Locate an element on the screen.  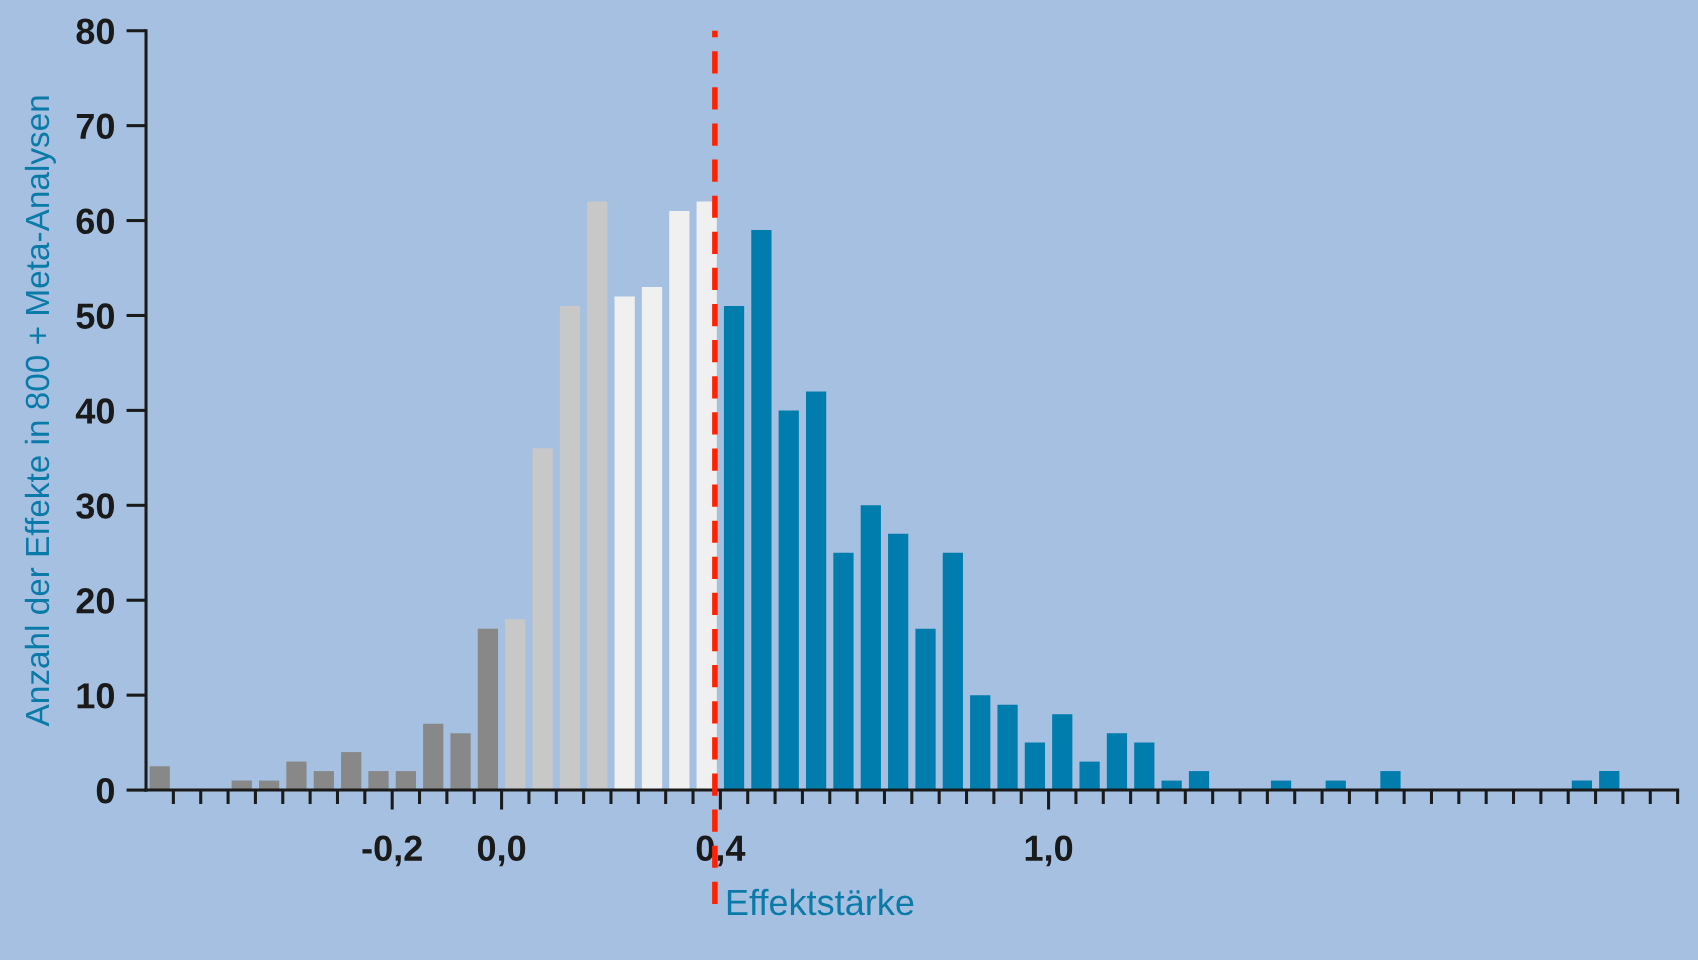
y-tick-label: 10 is located at coordinates (95, 696).